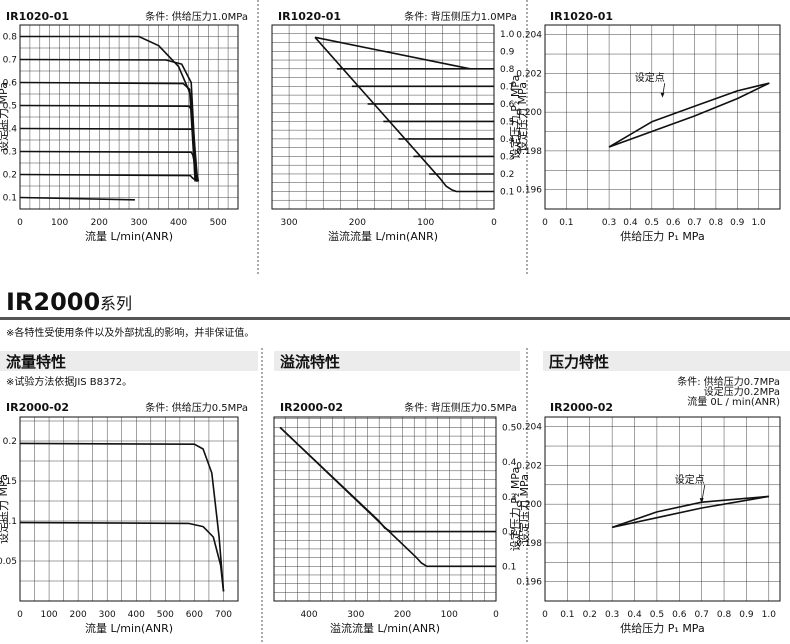  What do you see at coordinates (116, 303) in the screenshot?
I see `series-title-suffix: 系列` at bounding box center [116, 303].